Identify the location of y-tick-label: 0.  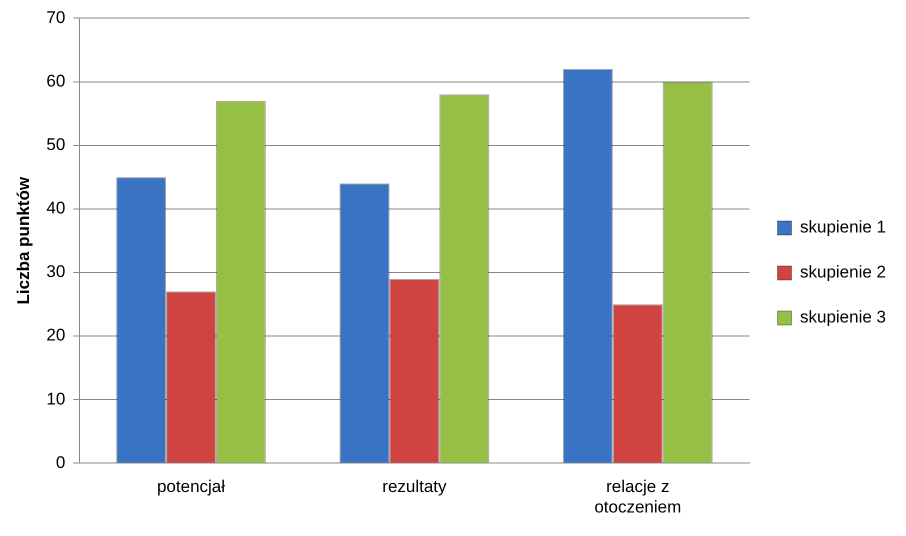
(61, 462).